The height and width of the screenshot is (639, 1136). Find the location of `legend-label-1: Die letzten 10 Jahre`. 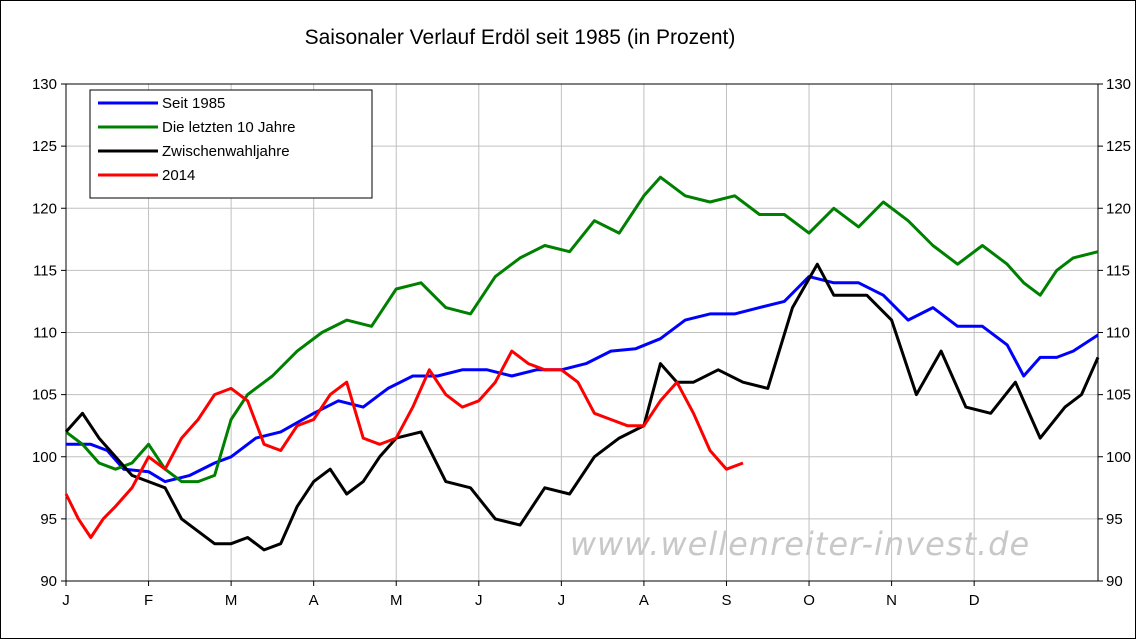

legend-label-1: Die letzten 10 Jahre is located at coordinates (228, 127).